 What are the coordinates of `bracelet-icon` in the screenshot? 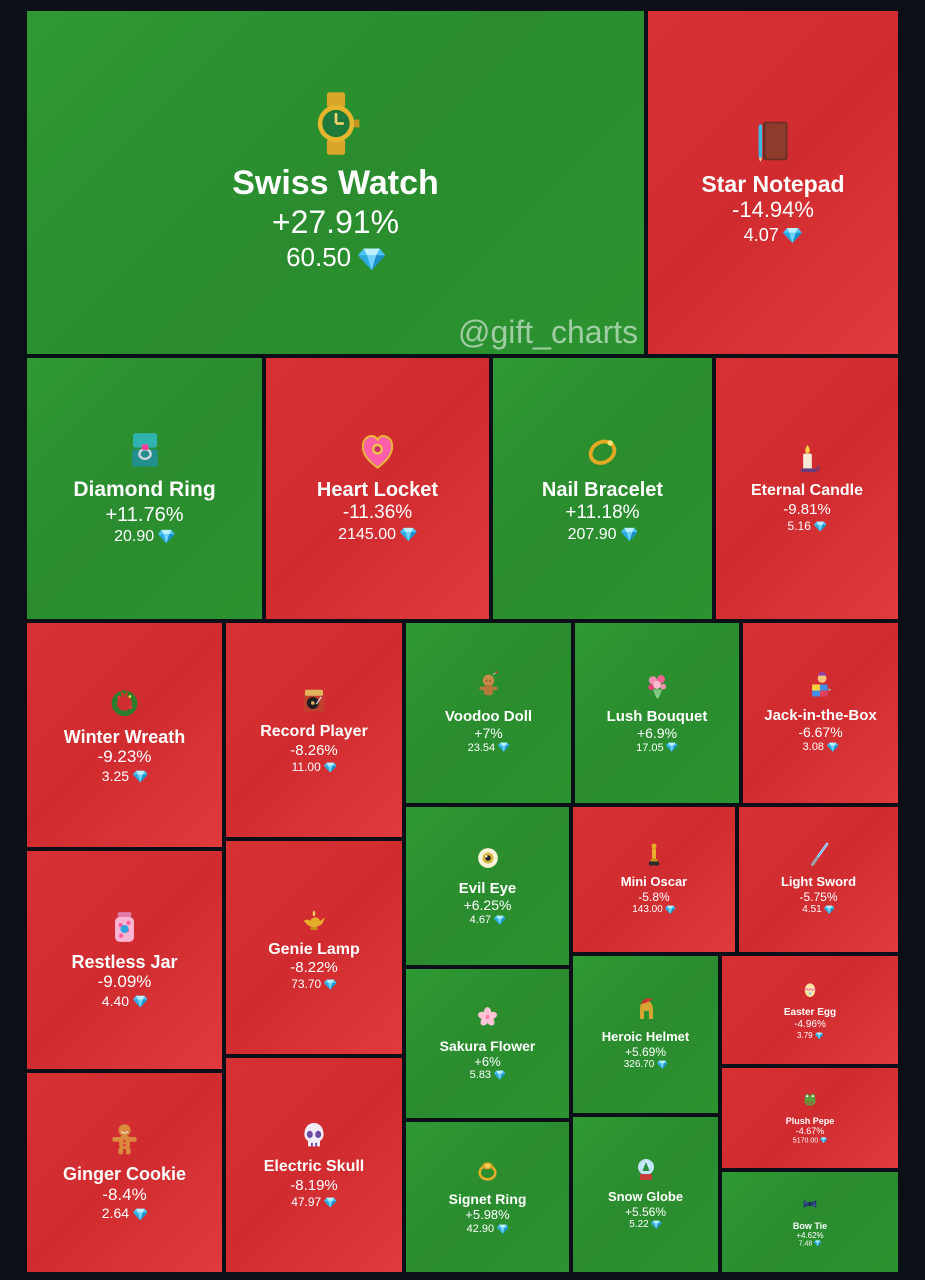 It's located at (602, 453).